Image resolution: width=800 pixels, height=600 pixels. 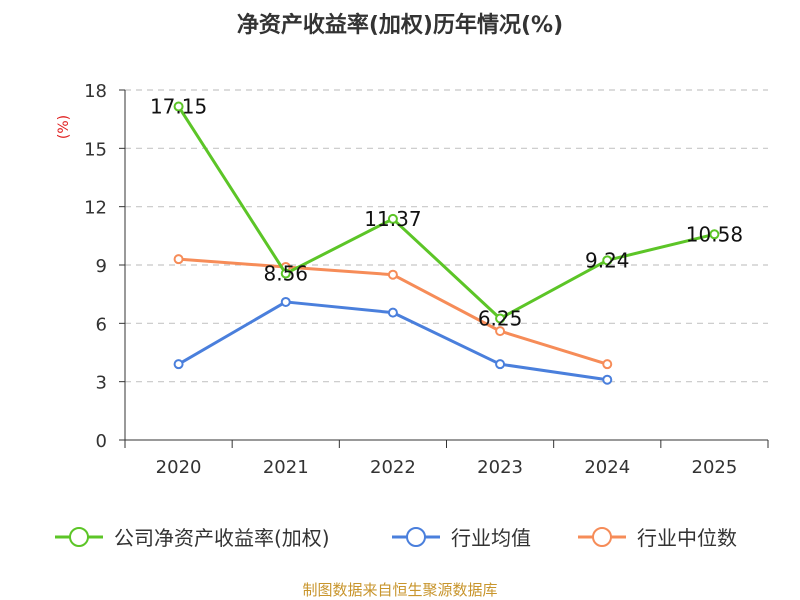 I want to click on chart-title: 净资产收益率(加权)历年情况(%), so click(x=400, y=25).